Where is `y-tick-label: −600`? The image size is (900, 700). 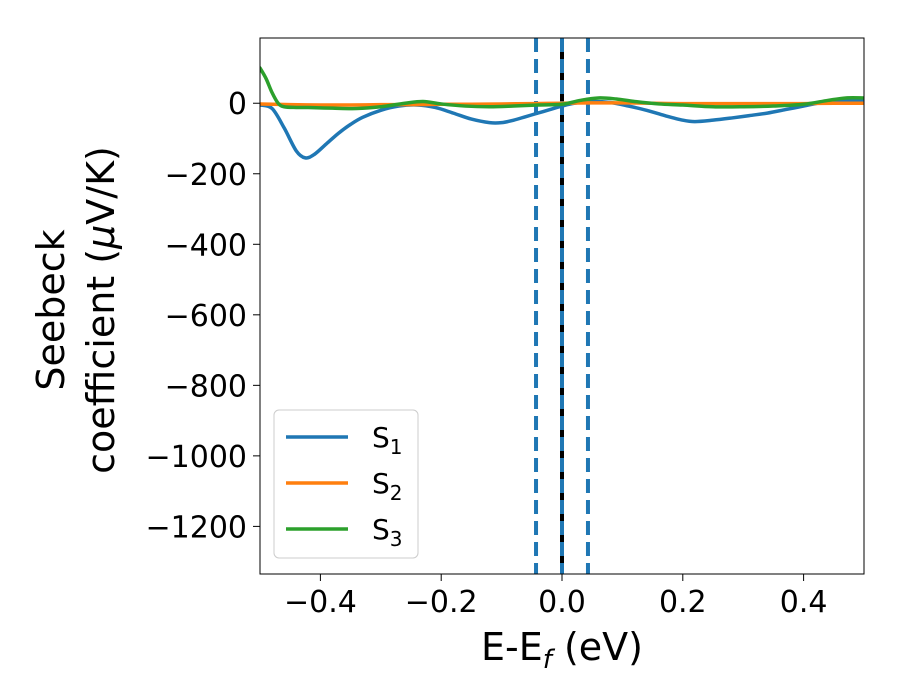
y-tick-label: −600 is located at coordinates (206, 316).